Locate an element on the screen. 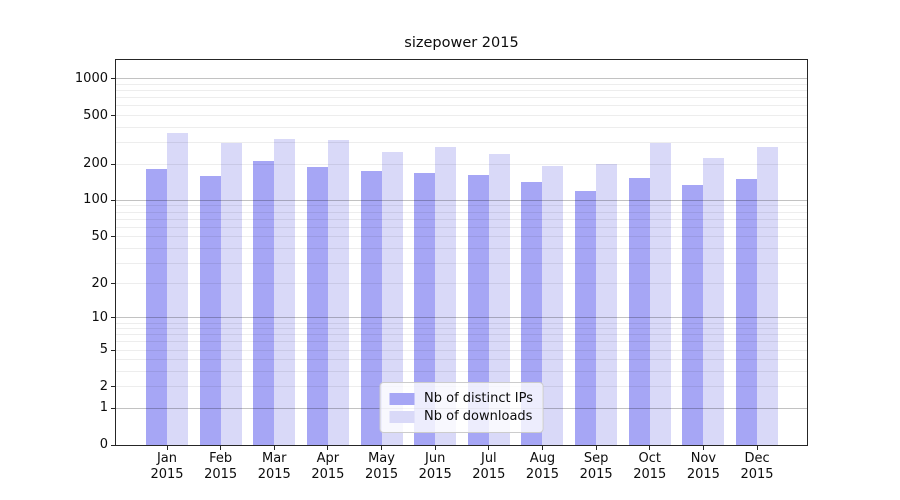 This screenshot has width=900, height=500. bar-distinct-ips-aug-2015 is located at coordinates (532, 313).